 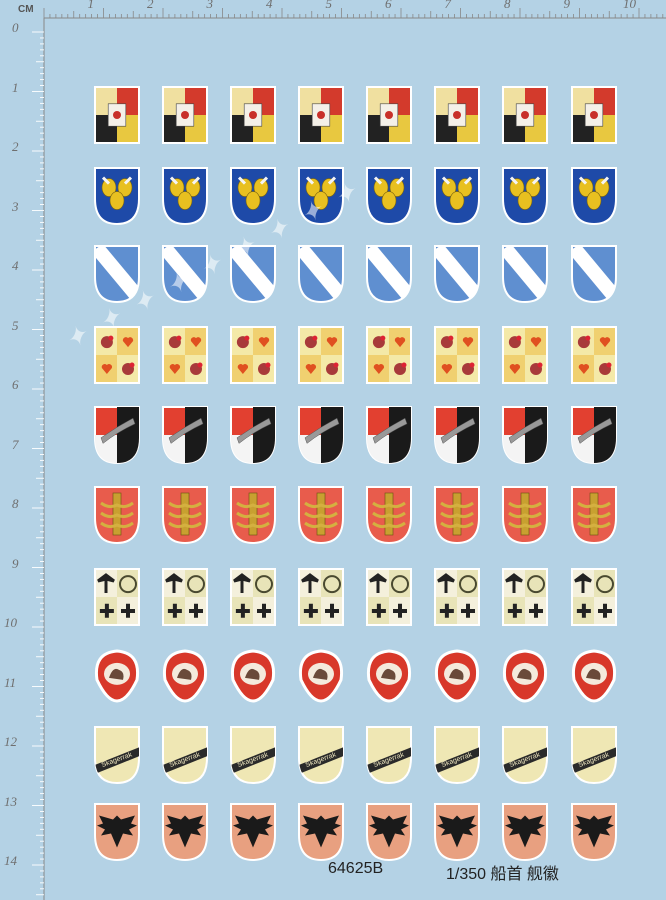 What do you see at coordinates (150, 5) in the screenshot?
I see `top-ruler-number: 2` at bounding box center [150, 5].